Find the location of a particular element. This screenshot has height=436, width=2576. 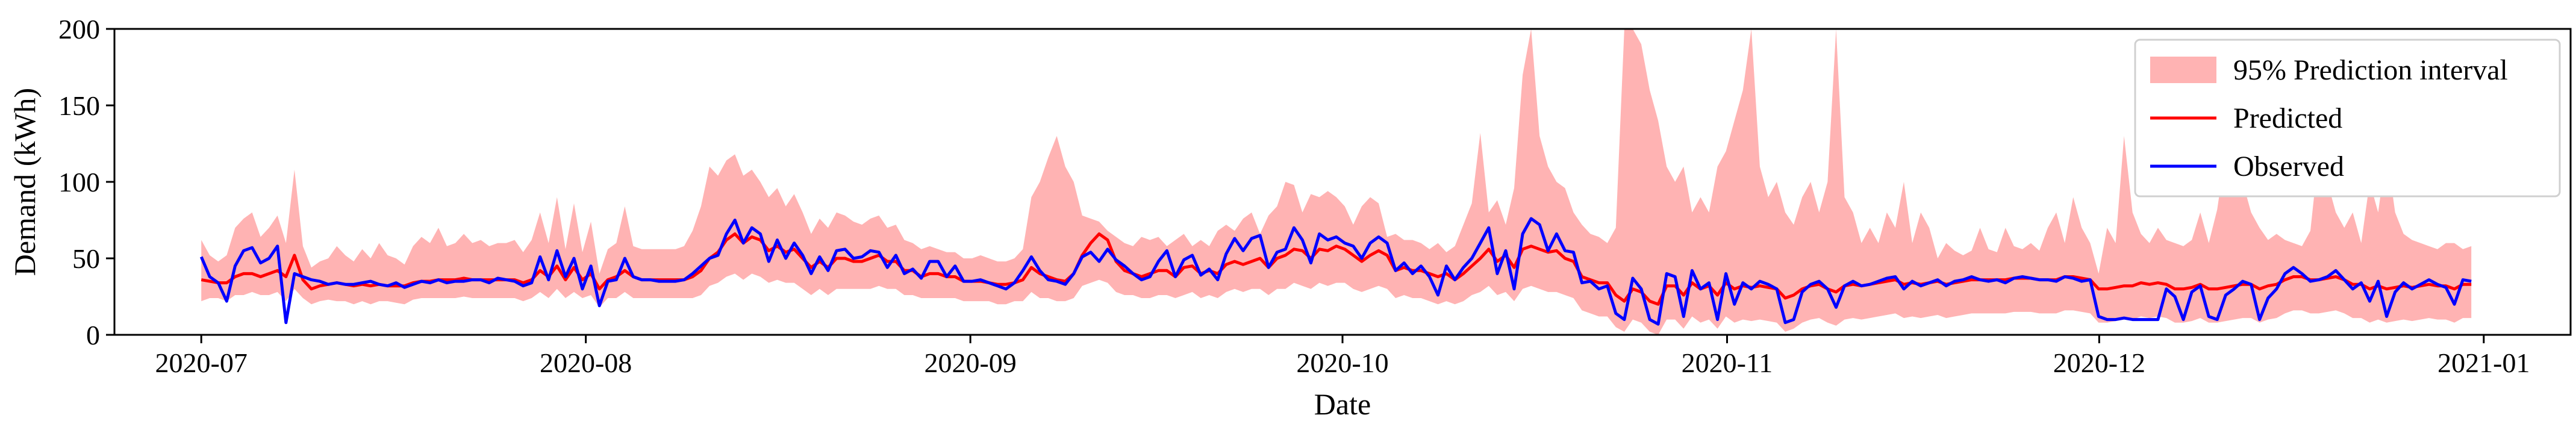

y-tick-label: 150 is located at coordinates (79, 105).